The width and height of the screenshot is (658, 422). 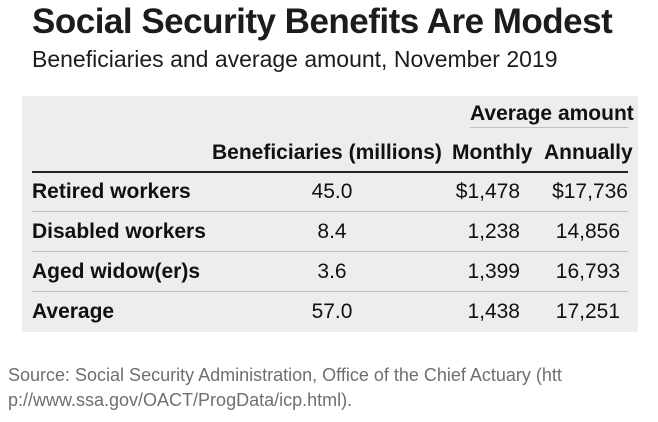 I want to click on column-header-monthly: Monthly, so click(x=492, y=152).